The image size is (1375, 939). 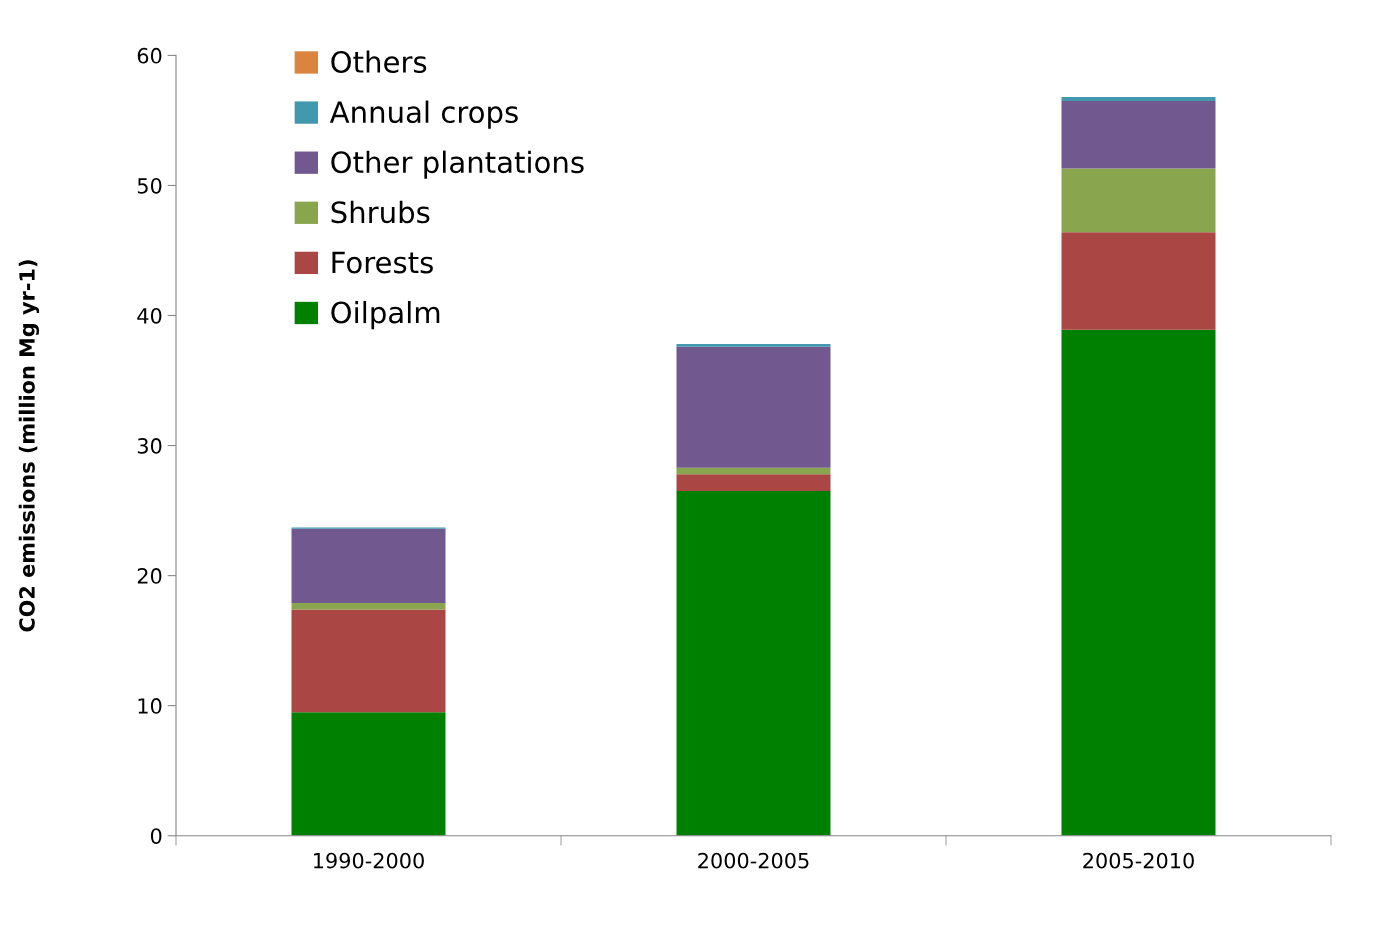 I want to click on legend-label: Oilpalm, so click(x=385, y=315).